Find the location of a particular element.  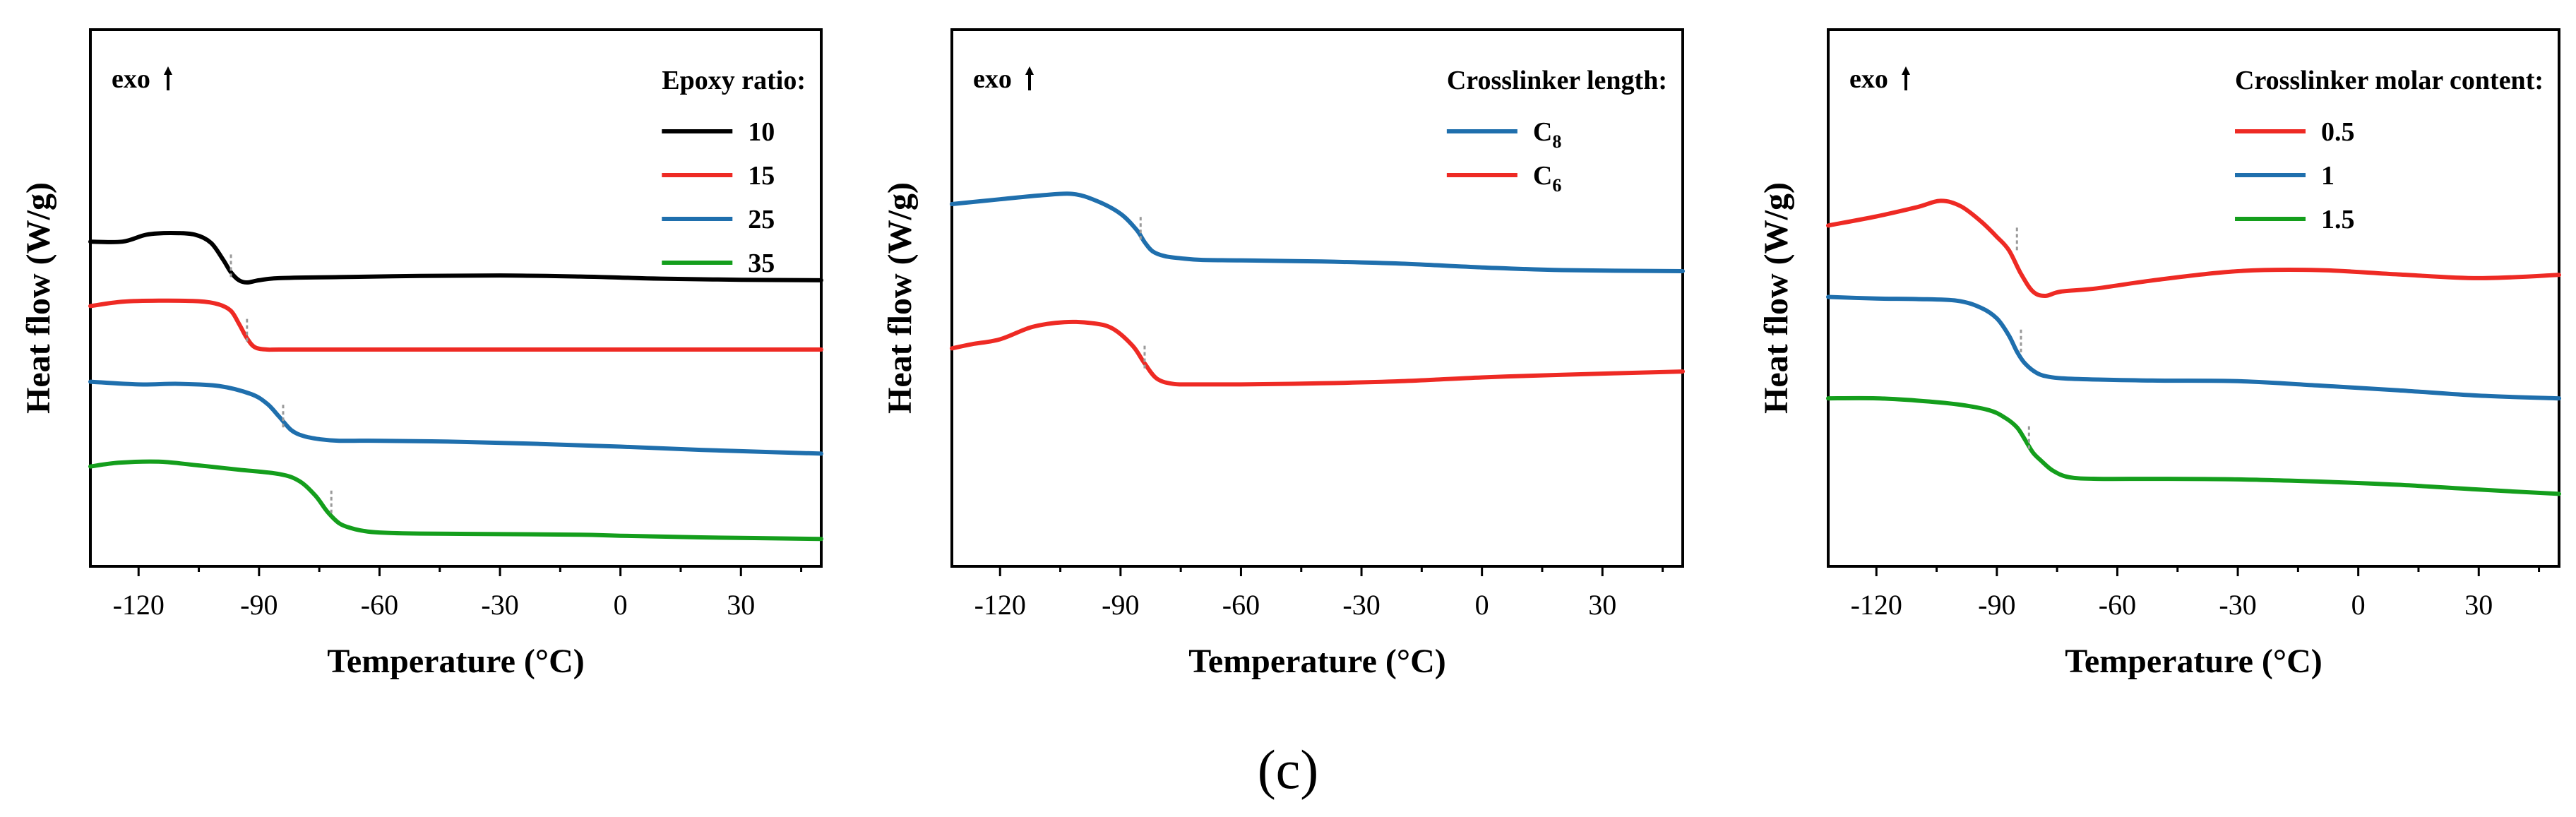

legend-label: 35 is located at coordinates (761, 263).